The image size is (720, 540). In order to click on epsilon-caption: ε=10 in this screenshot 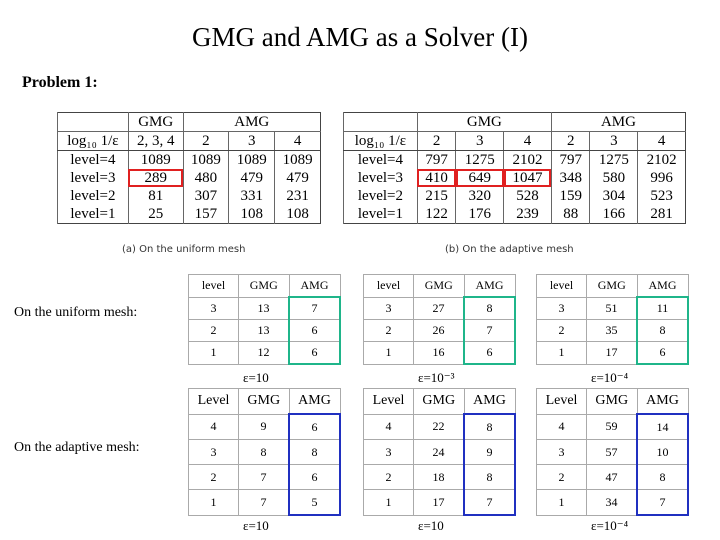, I will do `click(256, 525)`.